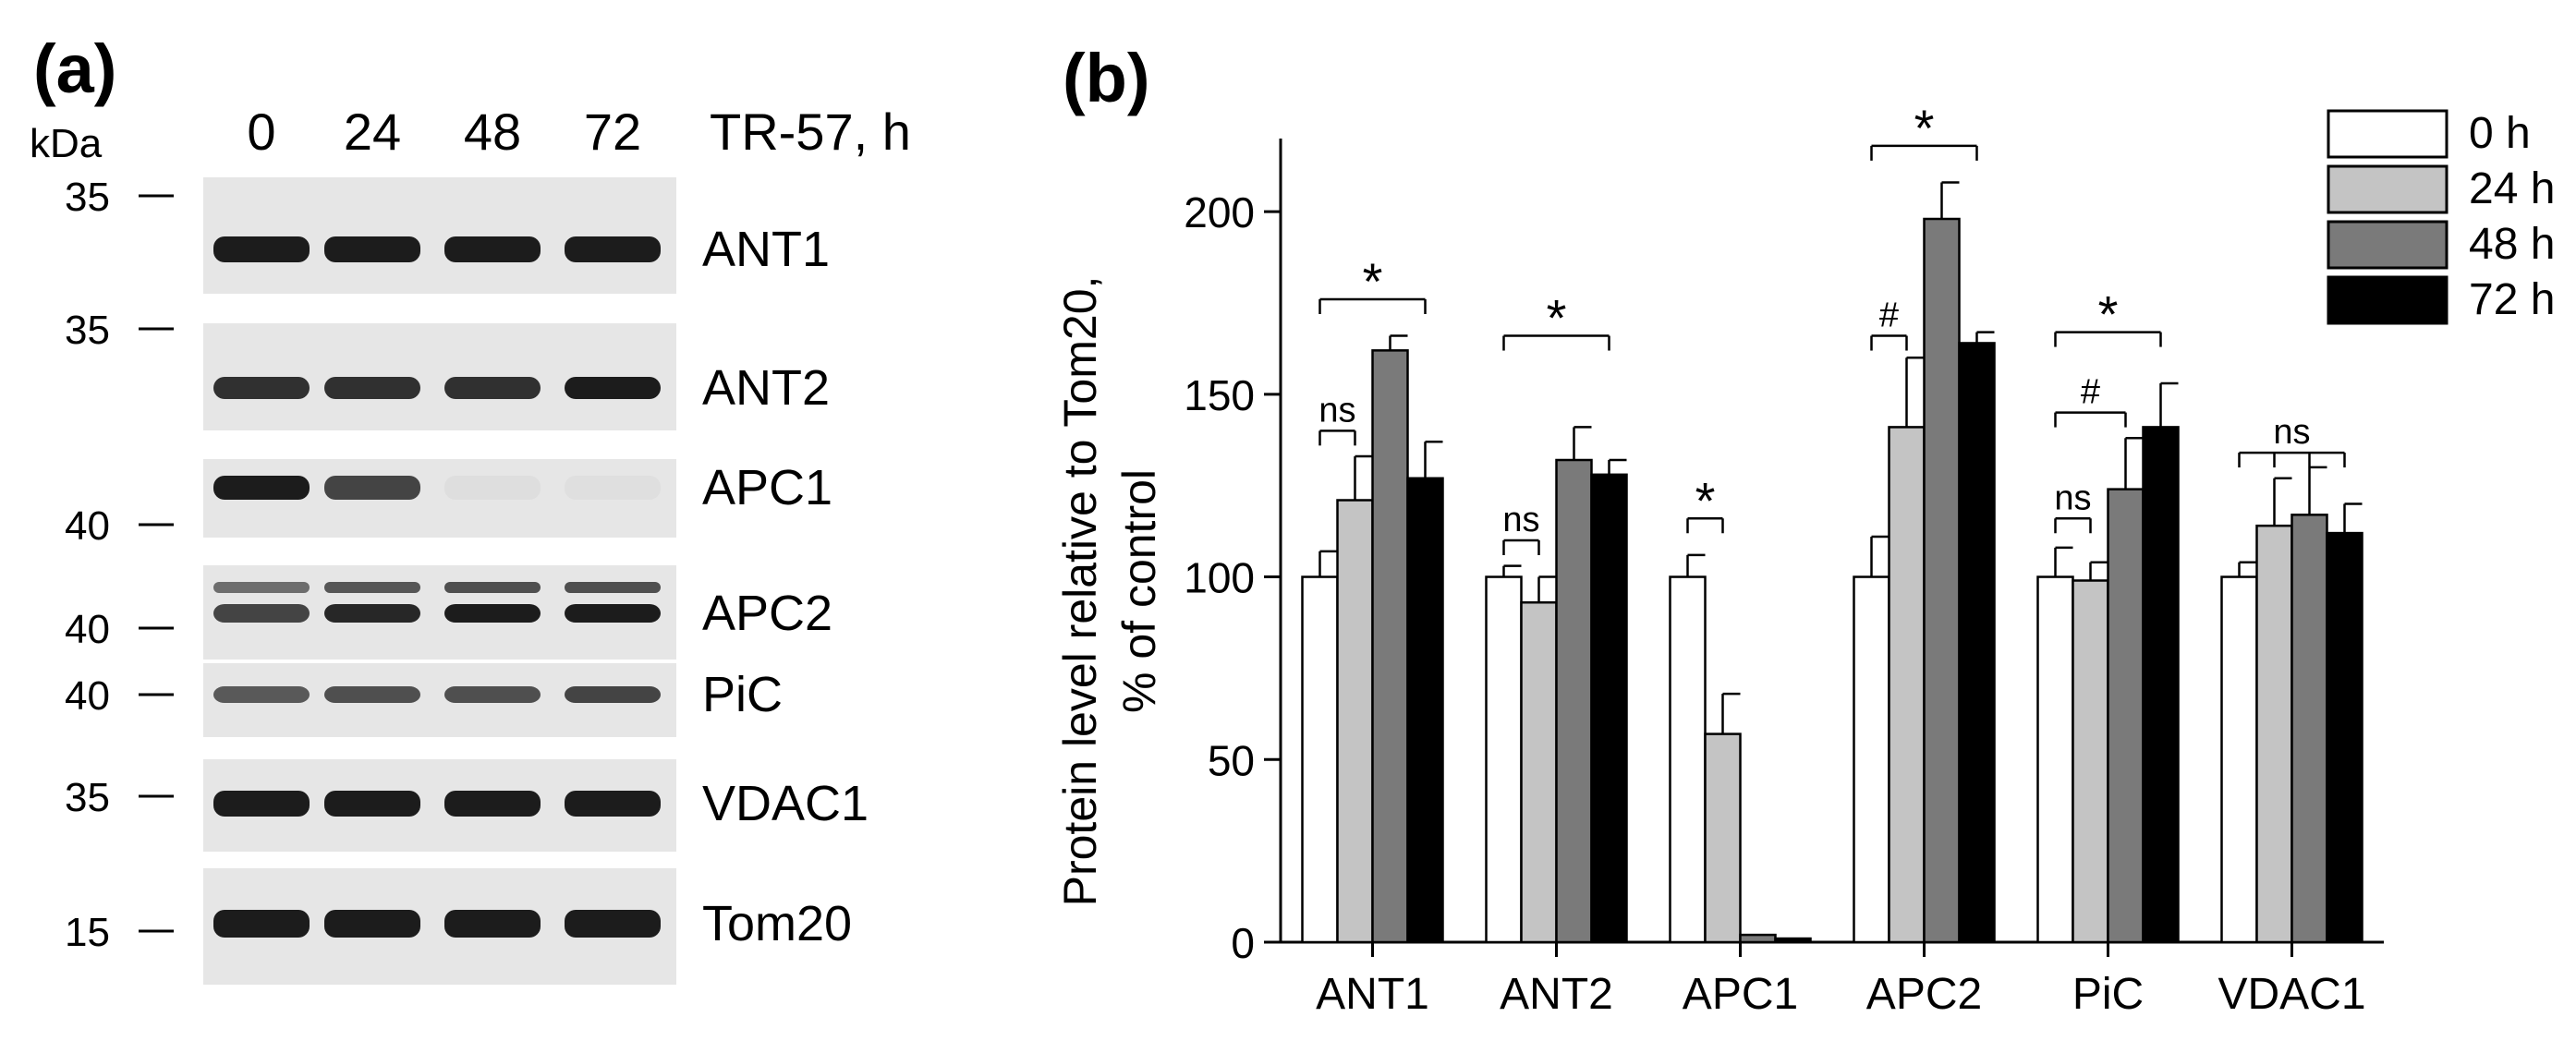 The image size is (2576, 1041). I want to click on bar-ant2-72h, so click(1609, 708).